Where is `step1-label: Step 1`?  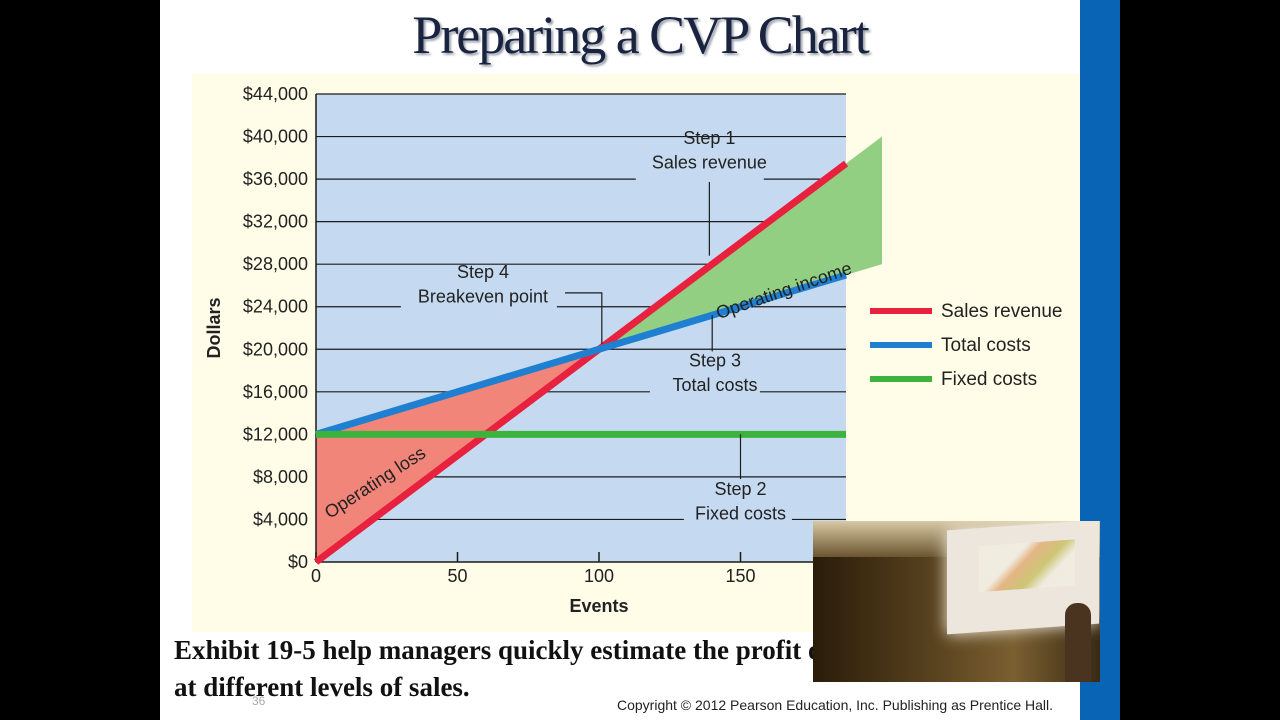
step1-label: Step 1 is located at coordinates (709, 138).